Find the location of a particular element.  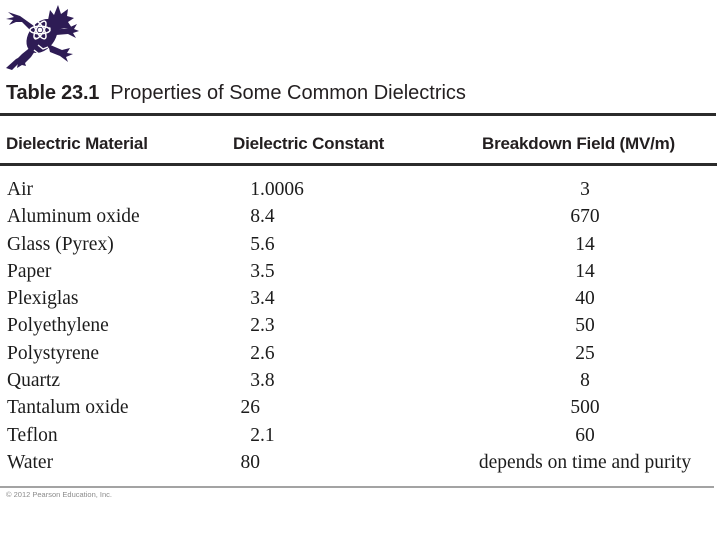

breakdown-cell: 60 is located at coordinates (585, 435).